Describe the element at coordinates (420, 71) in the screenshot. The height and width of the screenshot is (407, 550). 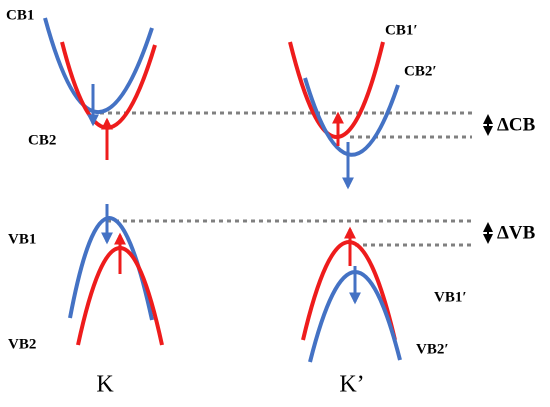
I see `band-label: CB2′` at that location.